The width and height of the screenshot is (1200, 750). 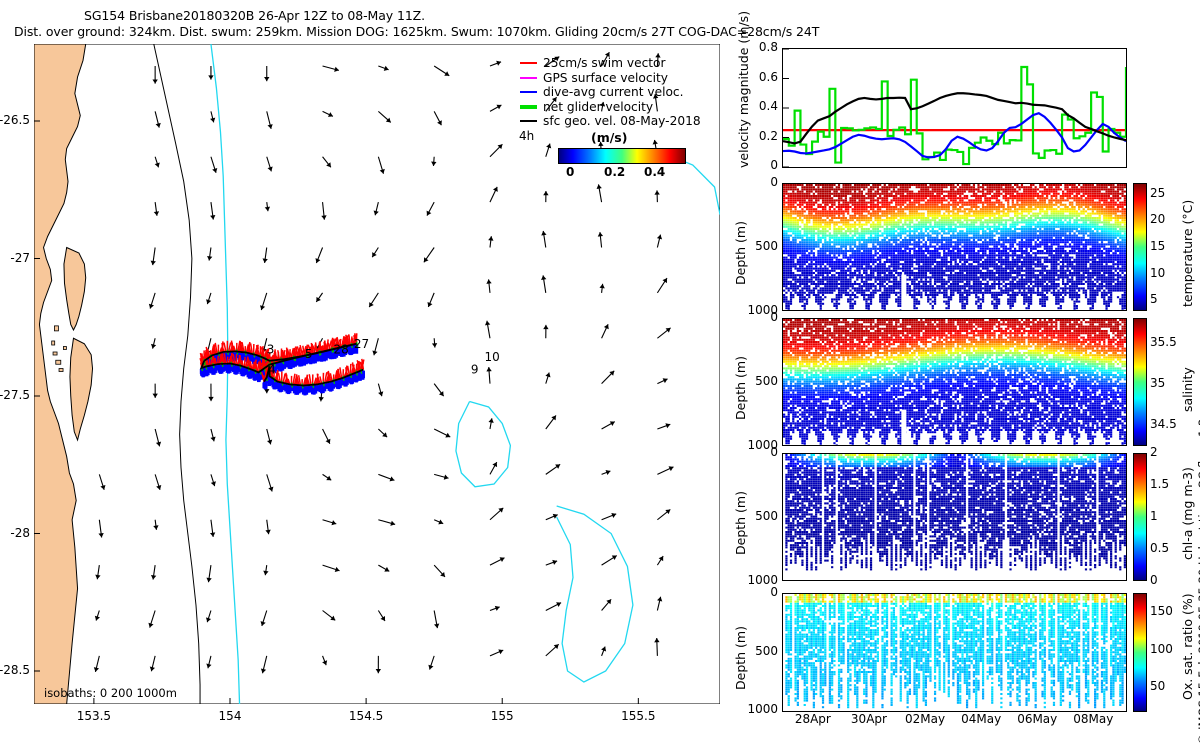 What do you see at coordinates (1154, 452) in the screenshot?
I see `chla-colorbar-tick: 2` at bounding box center [1154, 452].